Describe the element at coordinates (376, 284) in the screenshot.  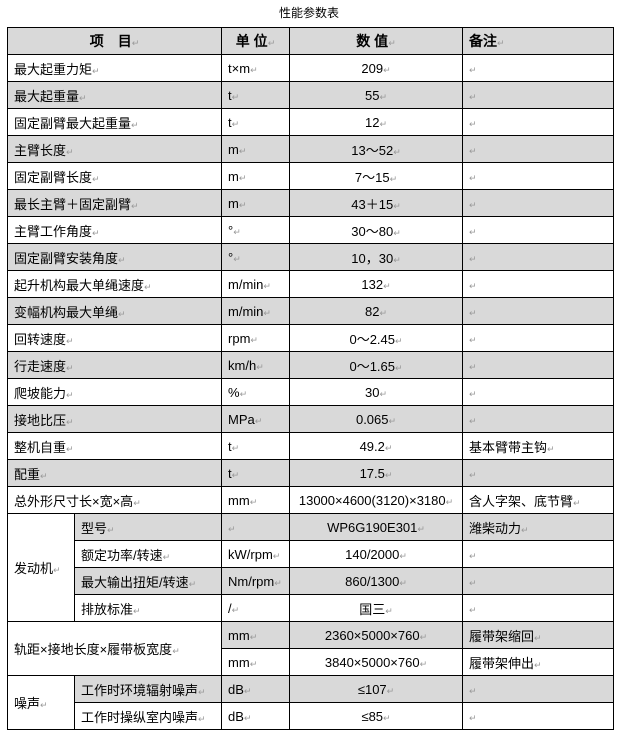
I see `value-cell: 132` at that location.